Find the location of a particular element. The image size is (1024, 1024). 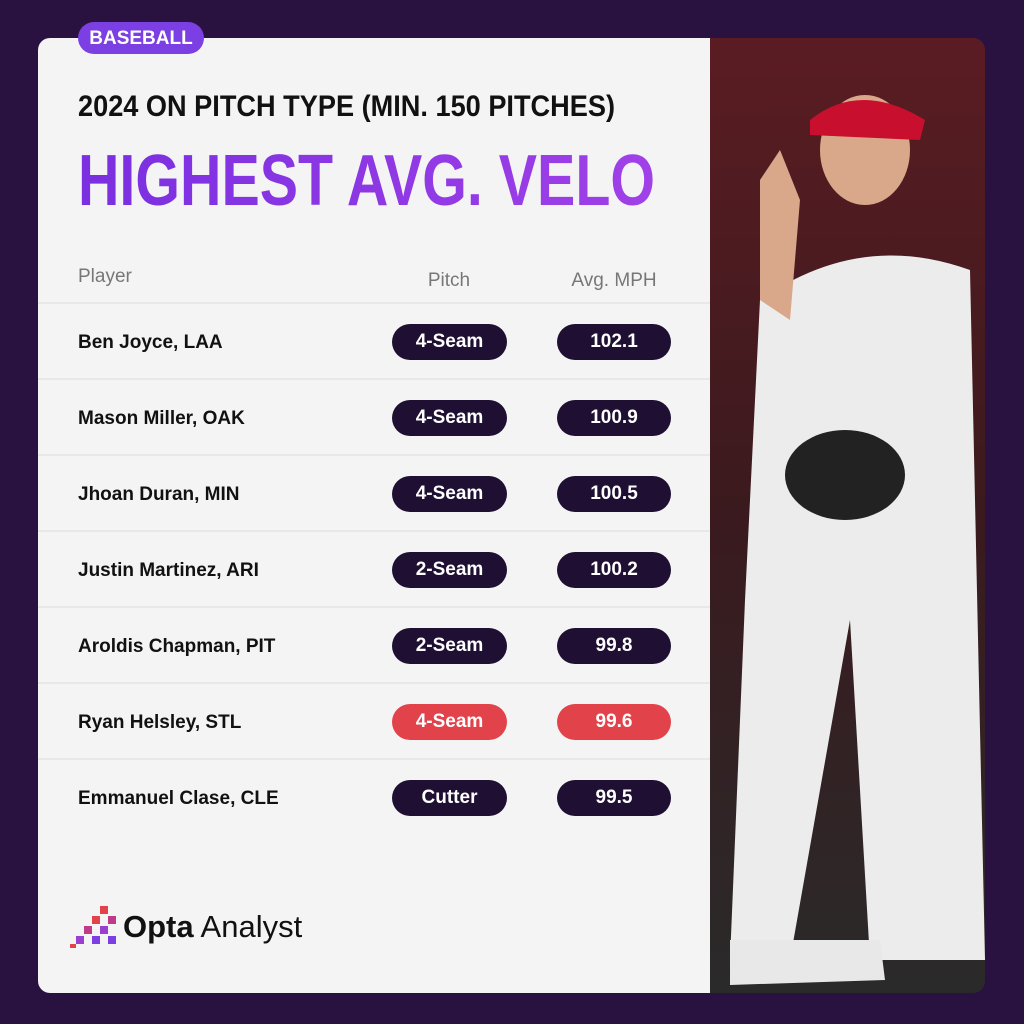

player-name: Mason Miller, OAK is located at coordinates (161, 418).